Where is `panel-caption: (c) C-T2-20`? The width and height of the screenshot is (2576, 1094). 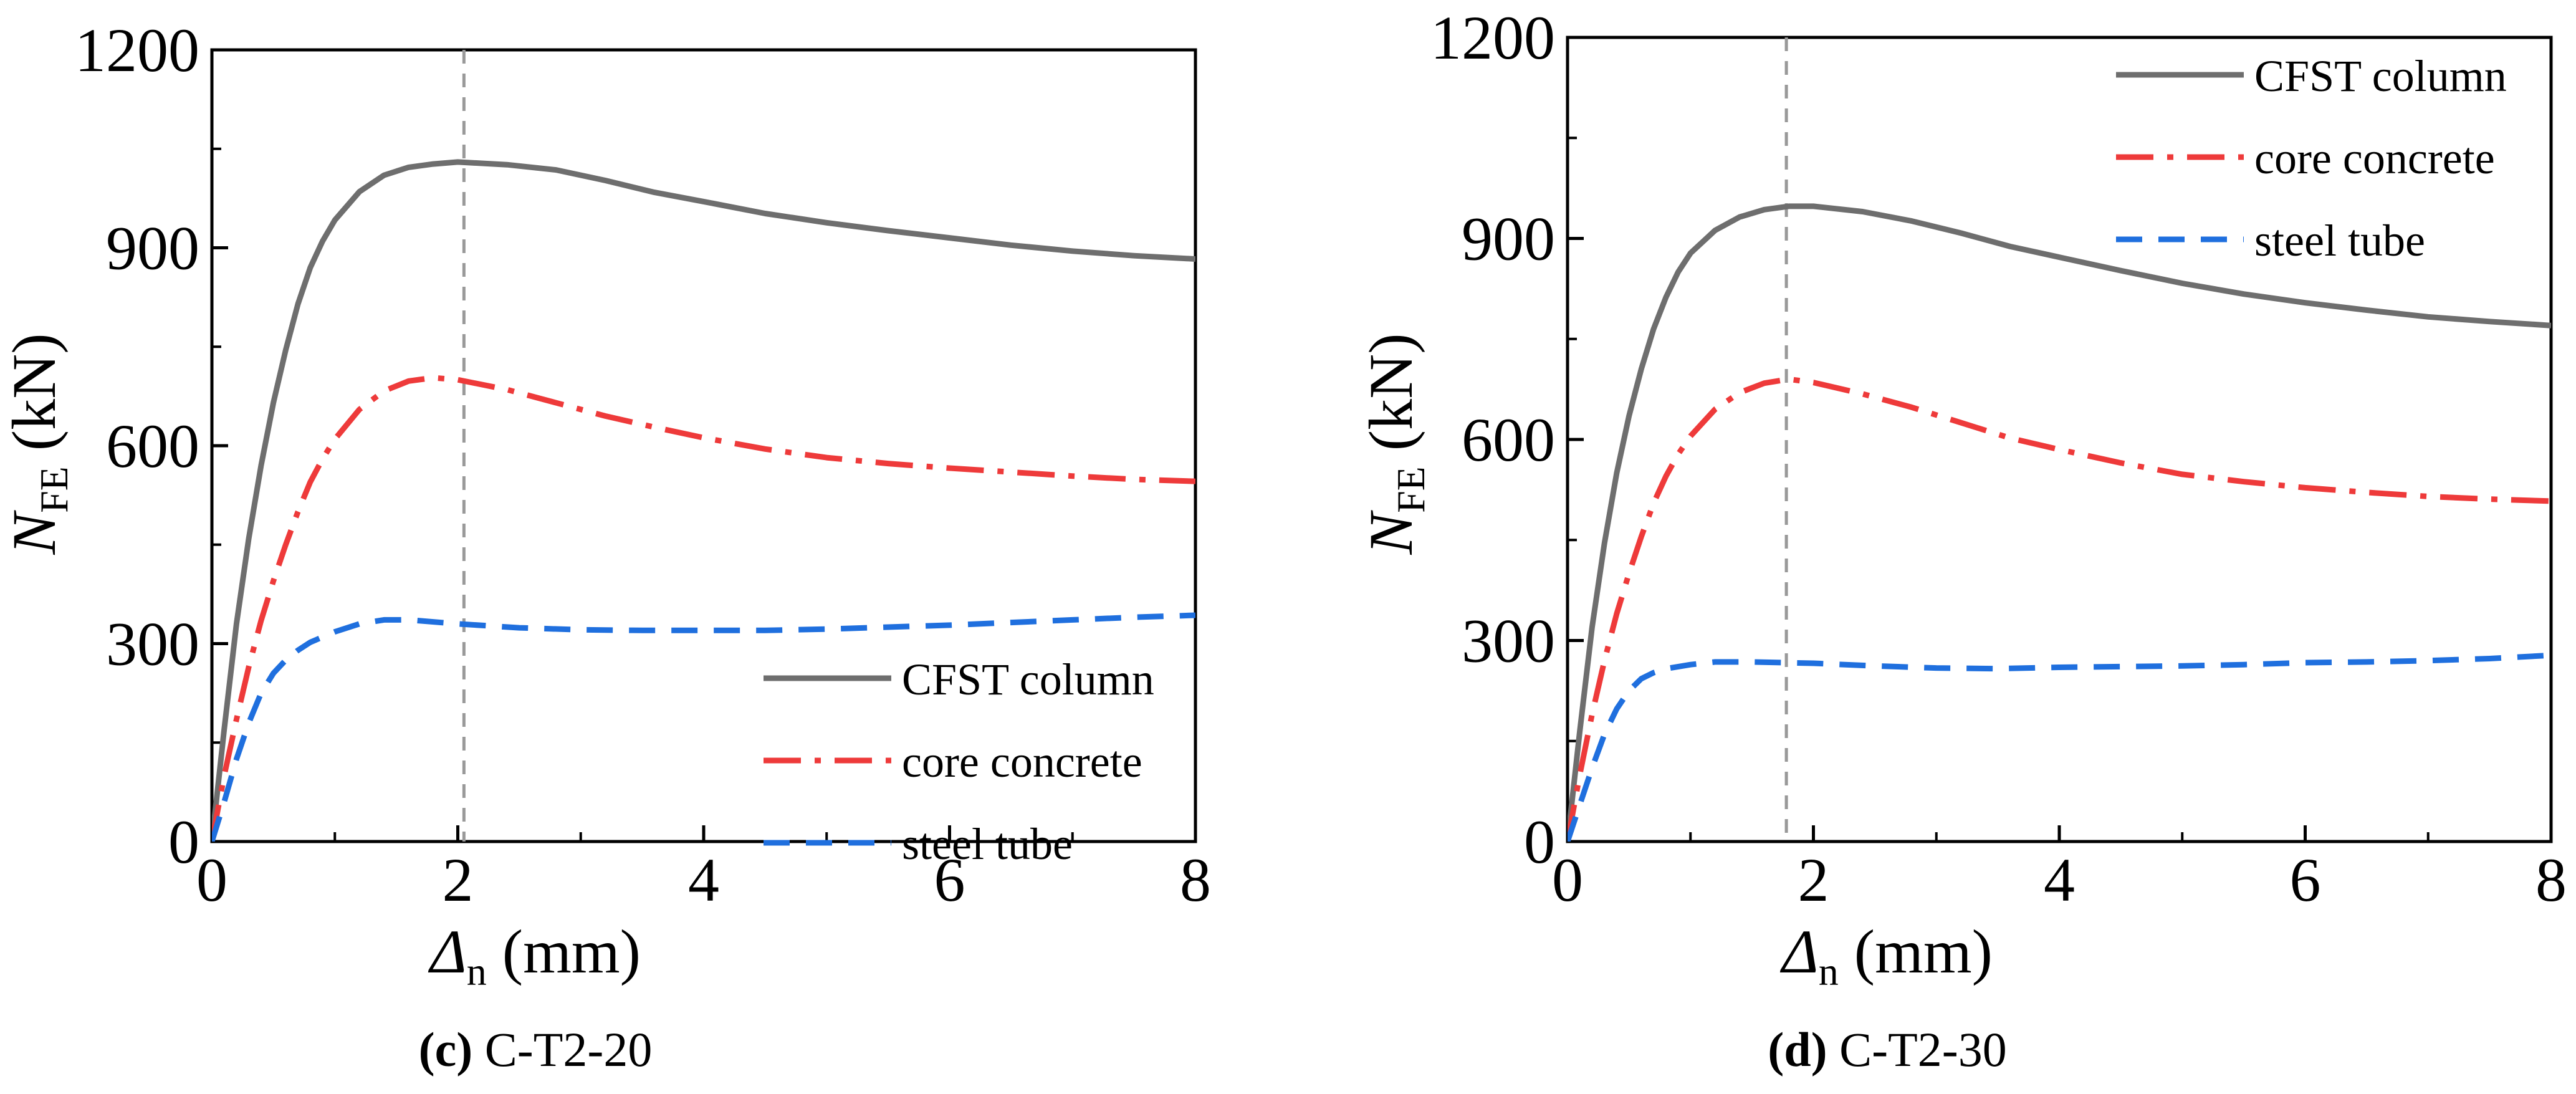 panel-caption: (c) C-T2-20 is located at coordinates (536, 1049).